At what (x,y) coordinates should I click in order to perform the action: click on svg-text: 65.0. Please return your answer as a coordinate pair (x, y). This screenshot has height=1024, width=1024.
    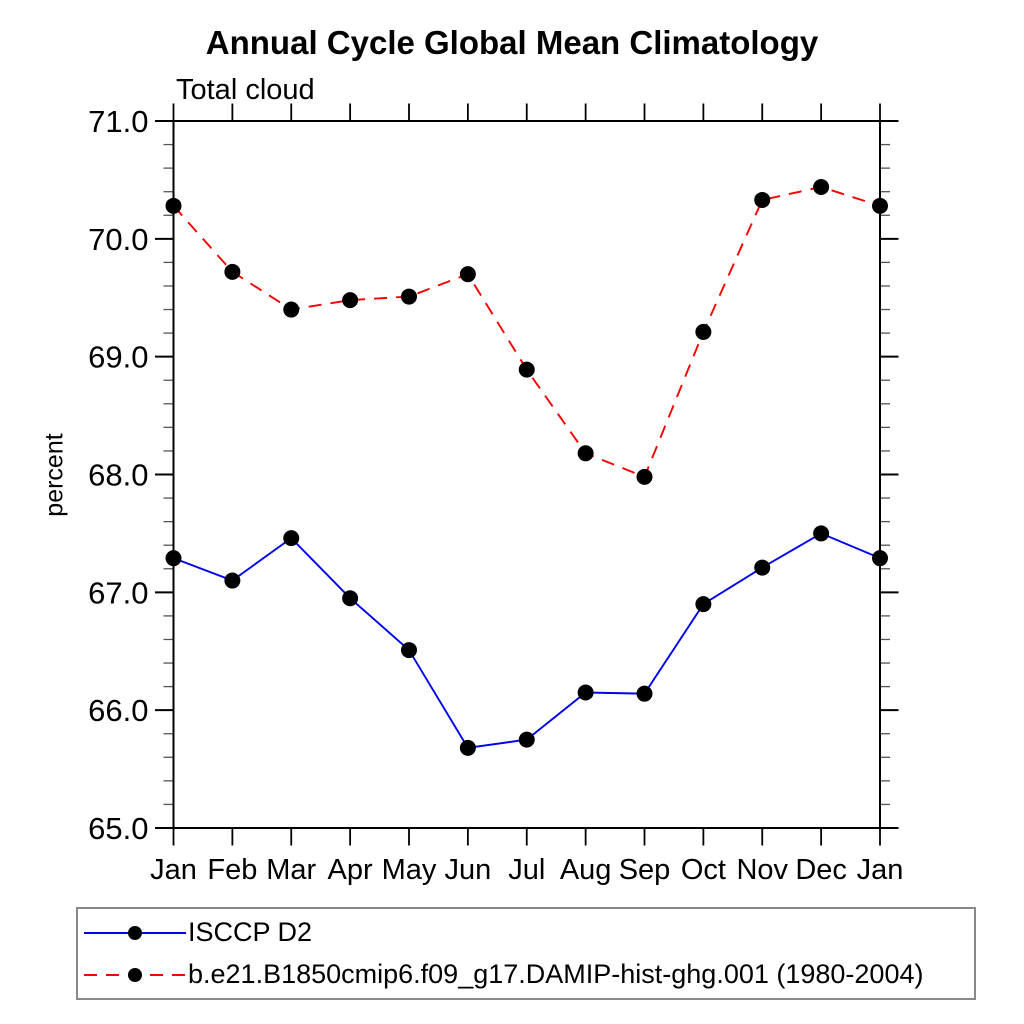
    Looking at the image, I should click on (118, 828).